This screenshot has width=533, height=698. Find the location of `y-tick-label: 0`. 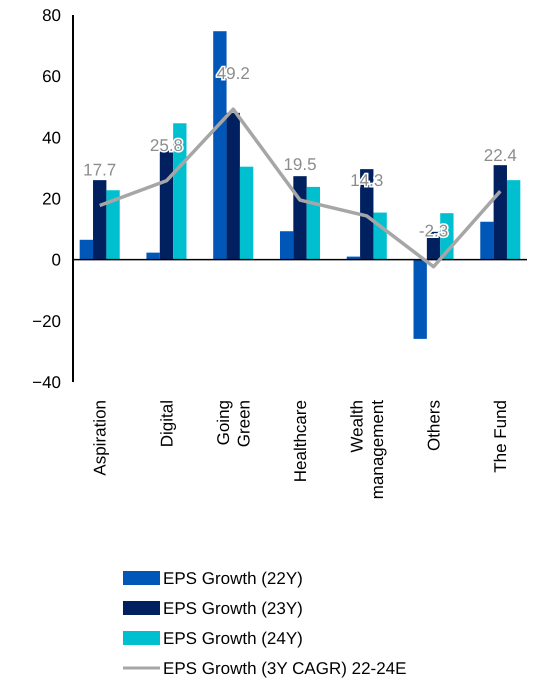

y-tick-label: 0 is located at coordinates (56, 260).